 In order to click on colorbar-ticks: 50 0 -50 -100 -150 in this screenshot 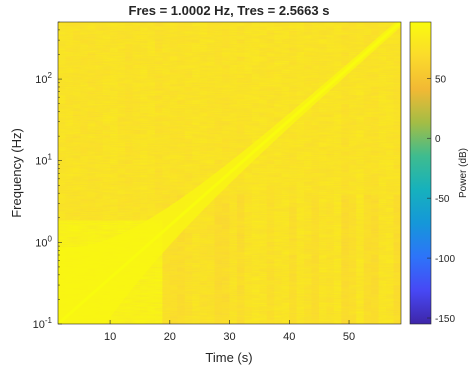, I will do `click(441, 199)`.